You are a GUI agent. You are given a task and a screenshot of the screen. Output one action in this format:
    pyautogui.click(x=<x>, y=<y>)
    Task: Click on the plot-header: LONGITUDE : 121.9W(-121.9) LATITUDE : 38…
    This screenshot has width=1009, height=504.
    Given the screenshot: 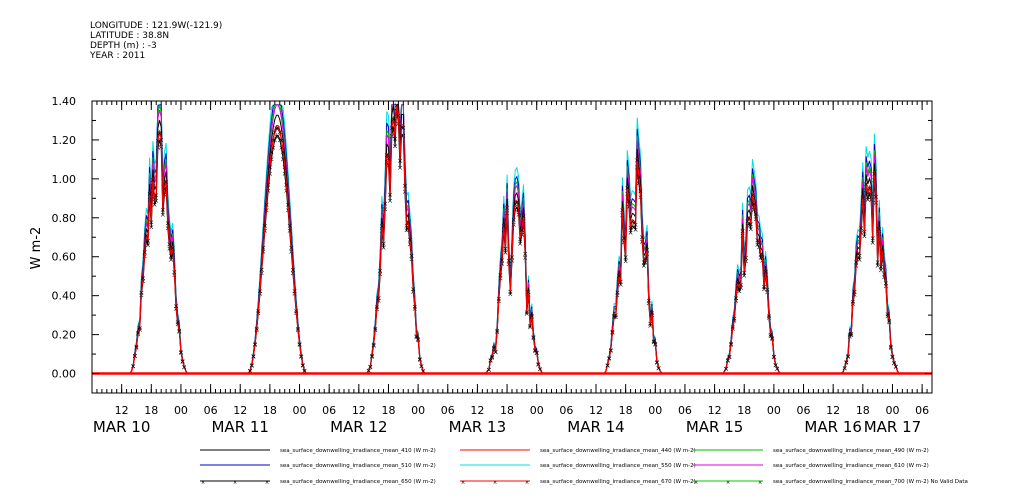 What is the action you would take?
    pyautogui.click(x=156, y=41)
    